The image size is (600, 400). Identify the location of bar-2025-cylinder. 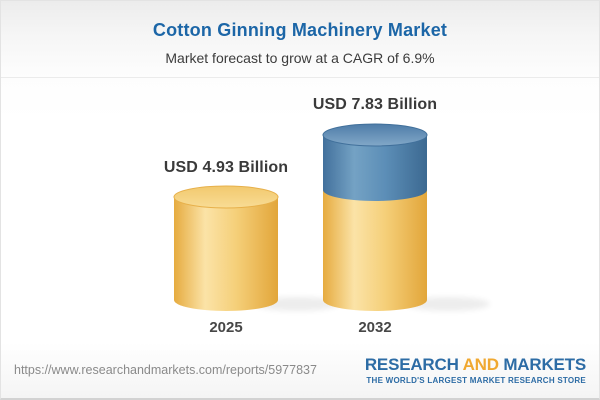
(226, 248).